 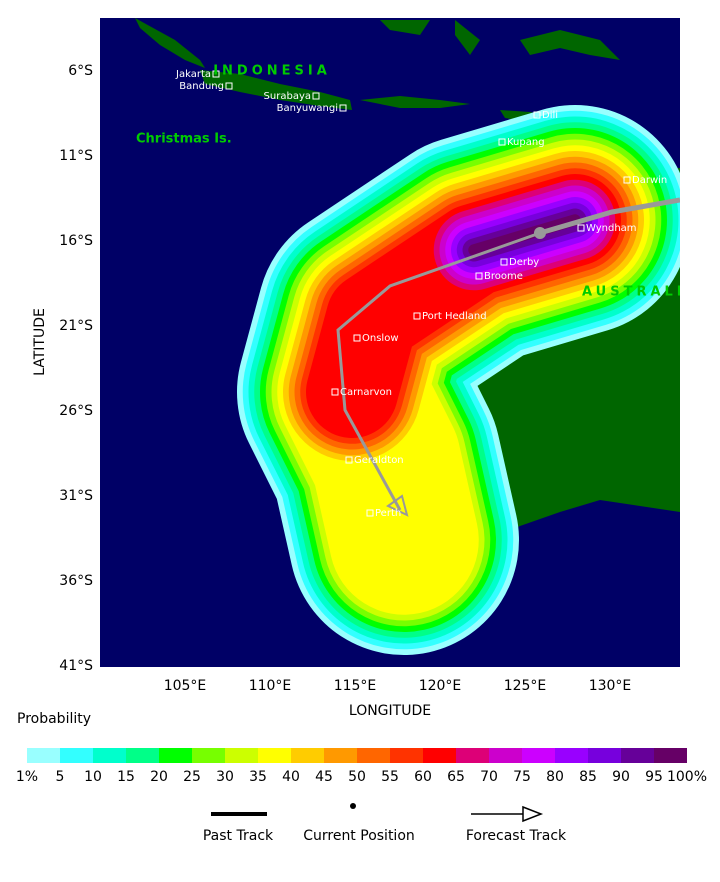 What do you see at coordinates (238, 836) in the screenshot?
I see `key-label: Past Track` at bounding box center [238, 836].